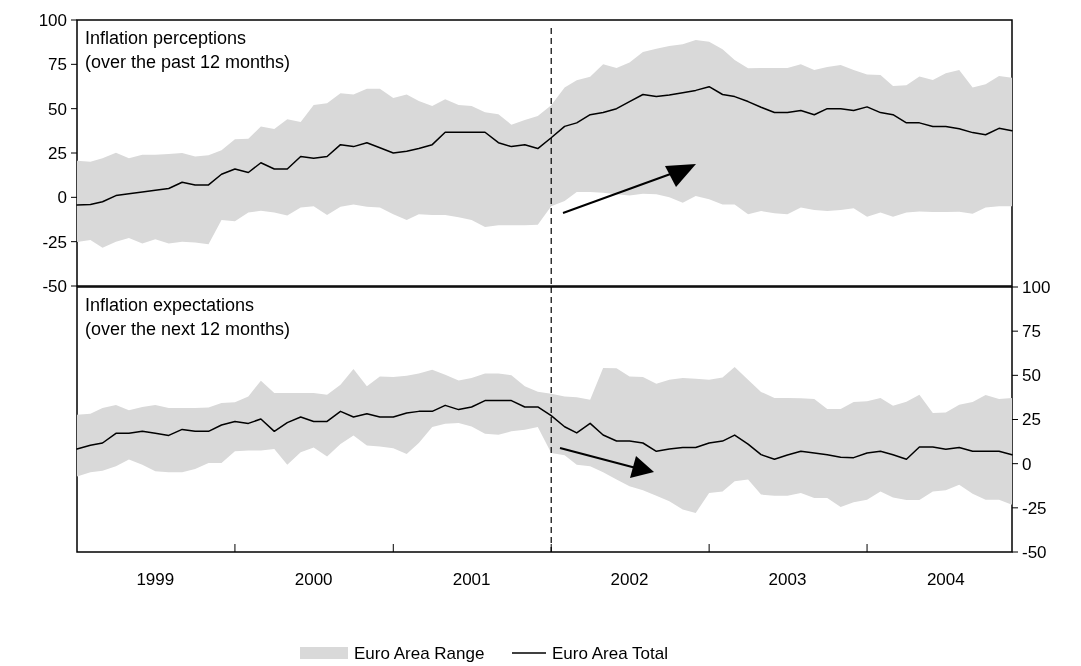 The image size is (1081, 666). Describe the element at coordinates (1036, 287) in the screenshot. I see `y2-tick-label: 100` at that location.